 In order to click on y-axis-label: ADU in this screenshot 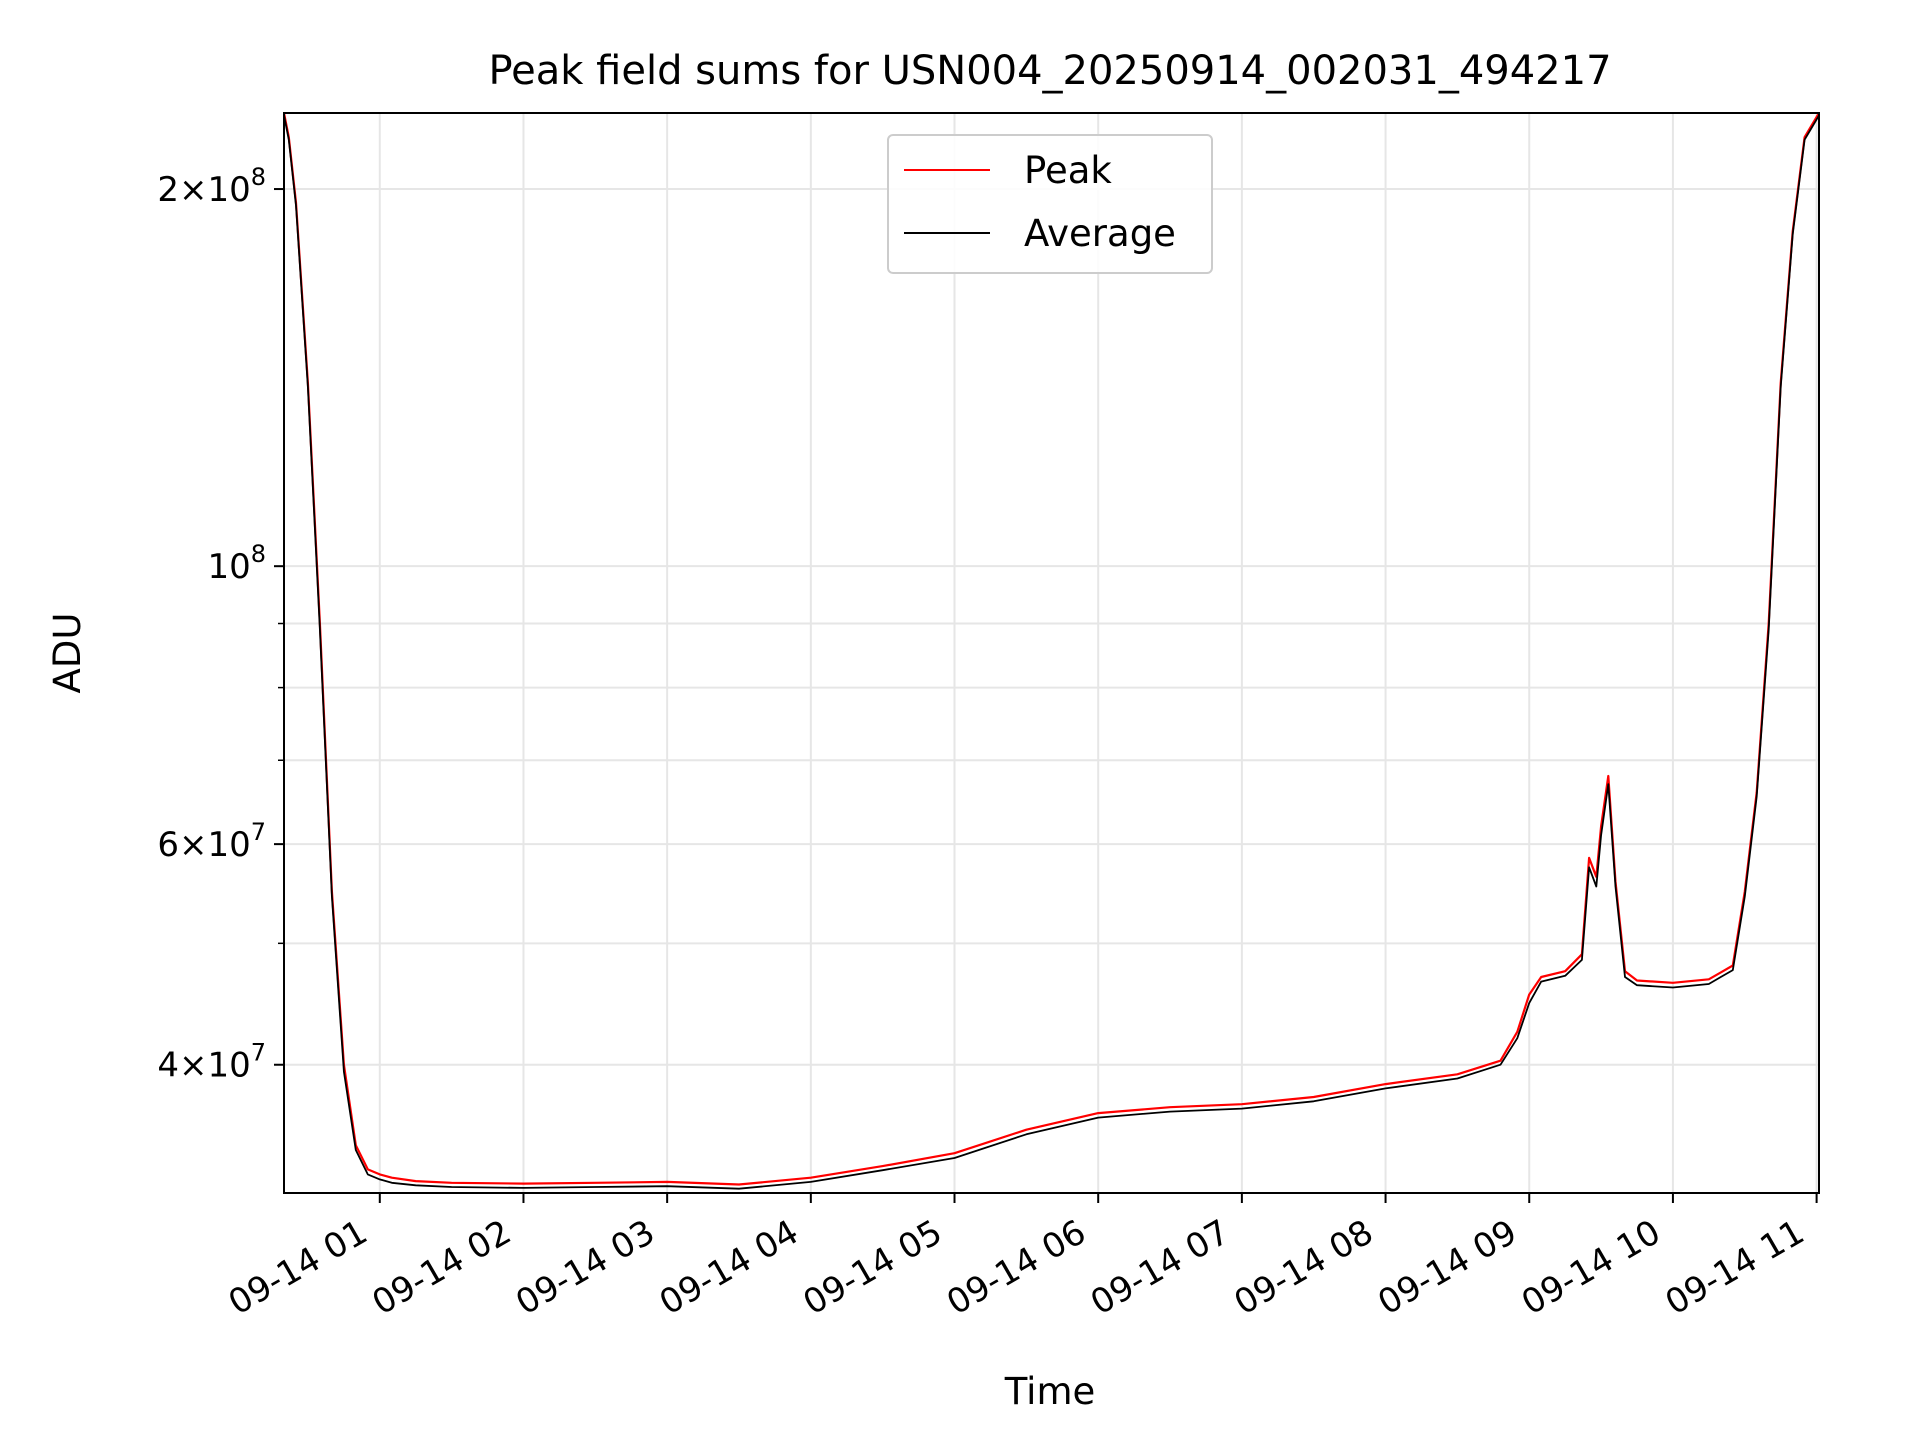, I will do `click(67, 653)`.